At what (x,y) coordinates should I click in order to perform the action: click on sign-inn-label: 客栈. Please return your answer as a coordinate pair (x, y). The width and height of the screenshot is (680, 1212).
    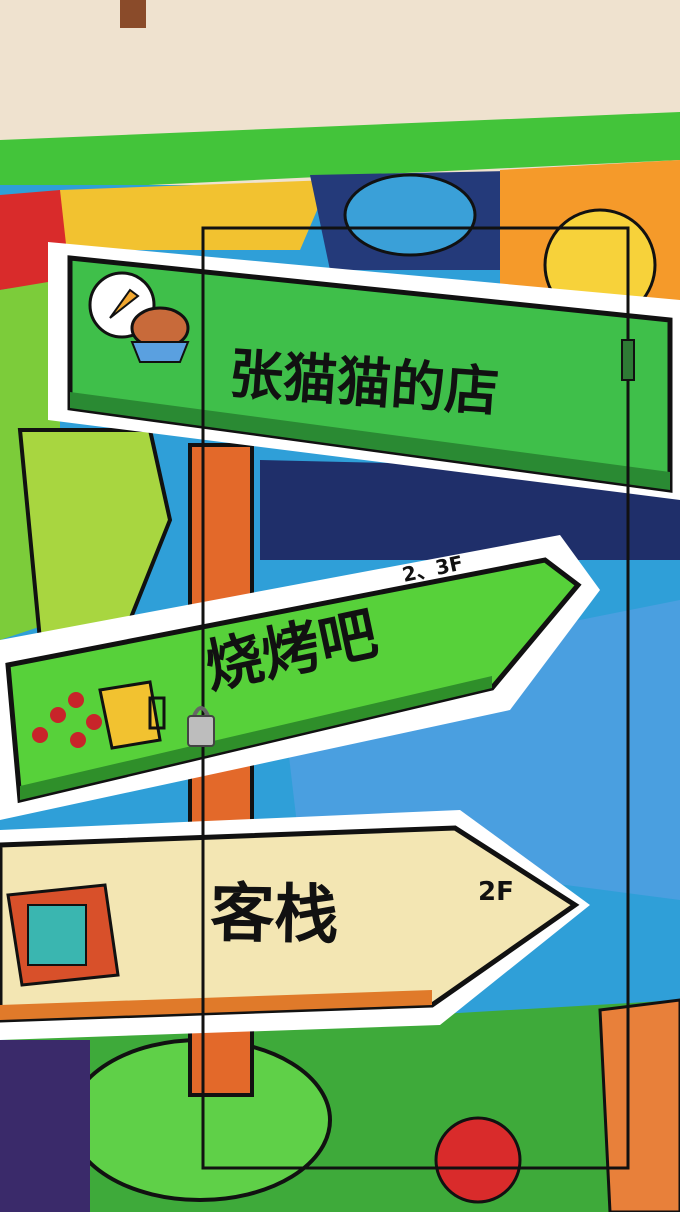
    Looking at the image, I should click on (274, 915).